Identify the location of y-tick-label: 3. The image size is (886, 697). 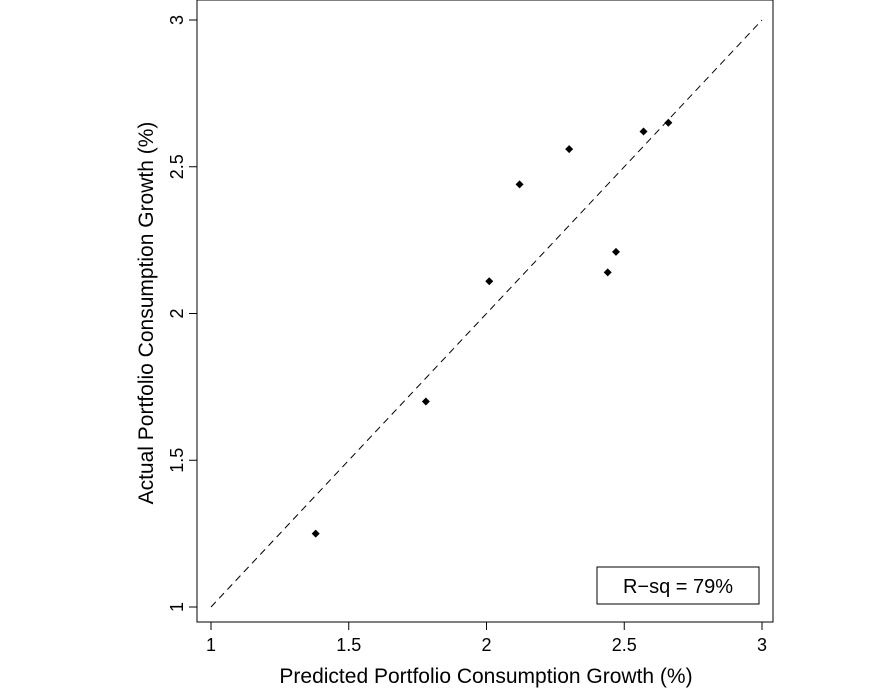
(177, 20).